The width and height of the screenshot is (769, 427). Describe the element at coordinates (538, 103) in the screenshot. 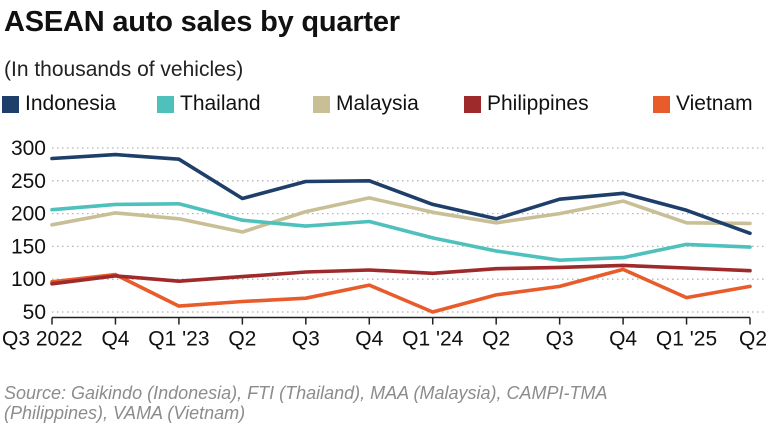

I see `legend-label-philippines: Philippines` at that location.